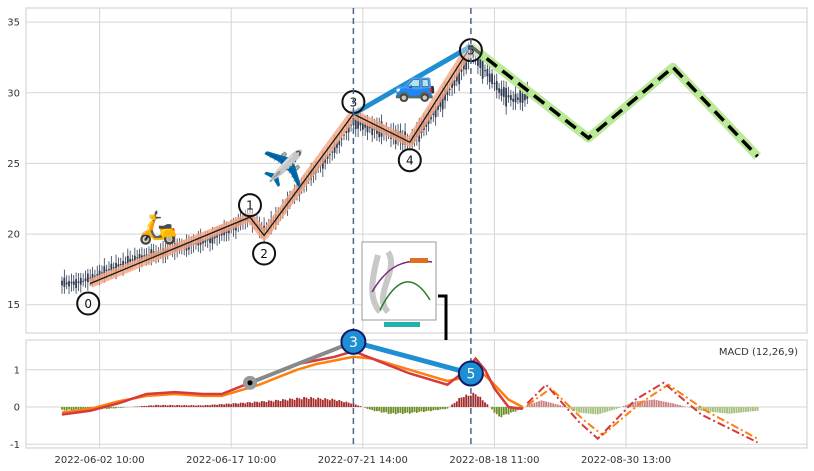 Image resolution: width=814 pixels, height=471 pixels. What do you see at coordinates (614, 101) in the screenshot?
I see `projection-dashed-line` at bounding box center [614, 101].